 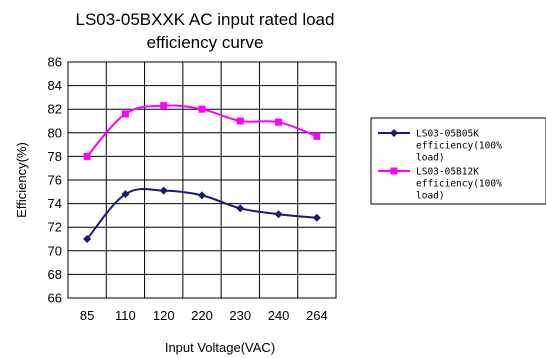 I want to click on y-tick-label: 68, so click(x=55, y=274).